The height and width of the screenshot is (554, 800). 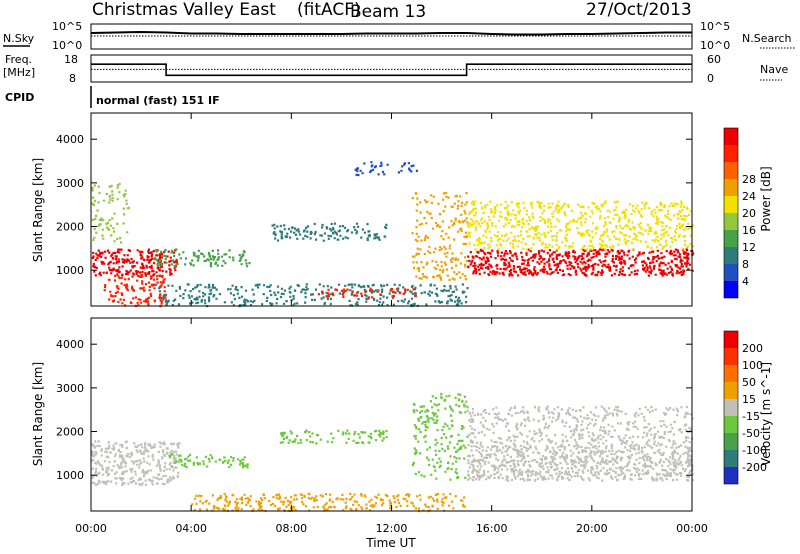 What do you see at coordinates (749, 179) in the screenshot?
I see `colorbar-tick-label: 28` at bounding box center [749, 179].